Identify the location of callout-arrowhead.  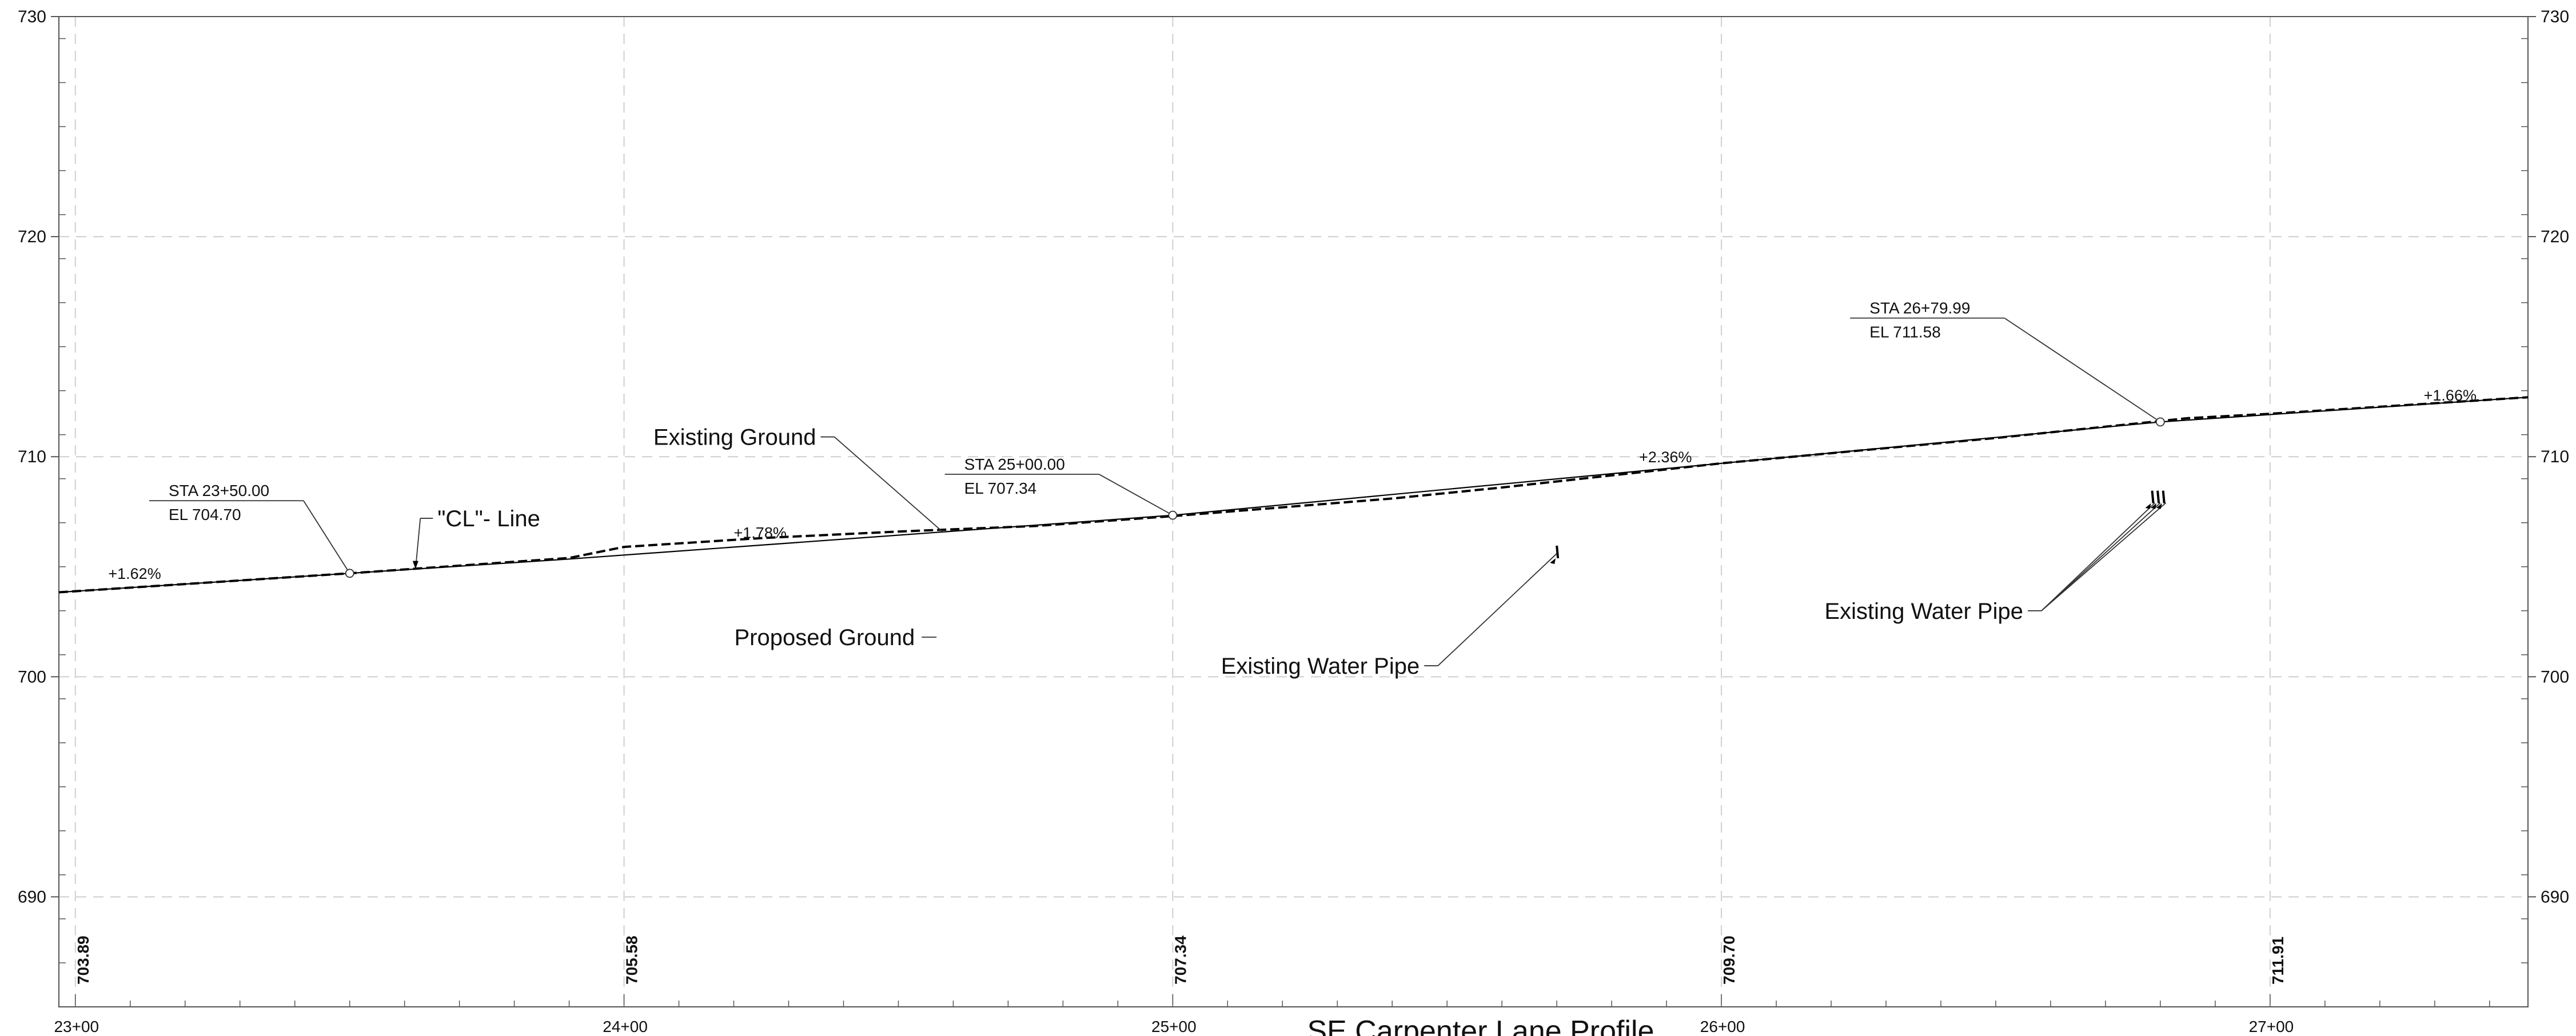
(415, 565).